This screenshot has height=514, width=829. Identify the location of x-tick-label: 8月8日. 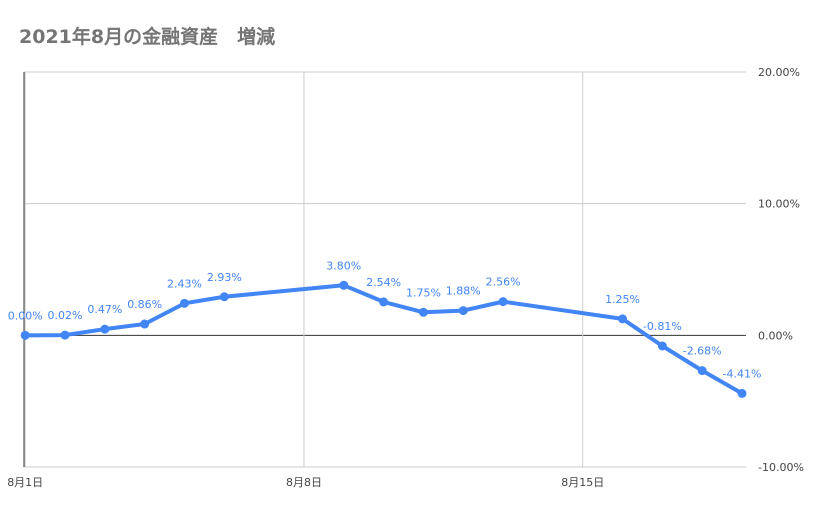
(304, 482).